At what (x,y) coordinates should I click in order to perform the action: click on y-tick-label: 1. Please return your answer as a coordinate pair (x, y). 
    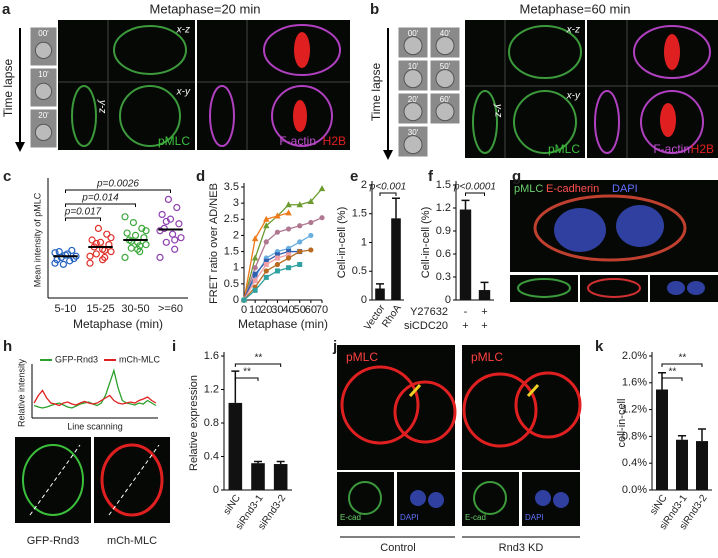
    Looking at the image, I should click on (364, 242).